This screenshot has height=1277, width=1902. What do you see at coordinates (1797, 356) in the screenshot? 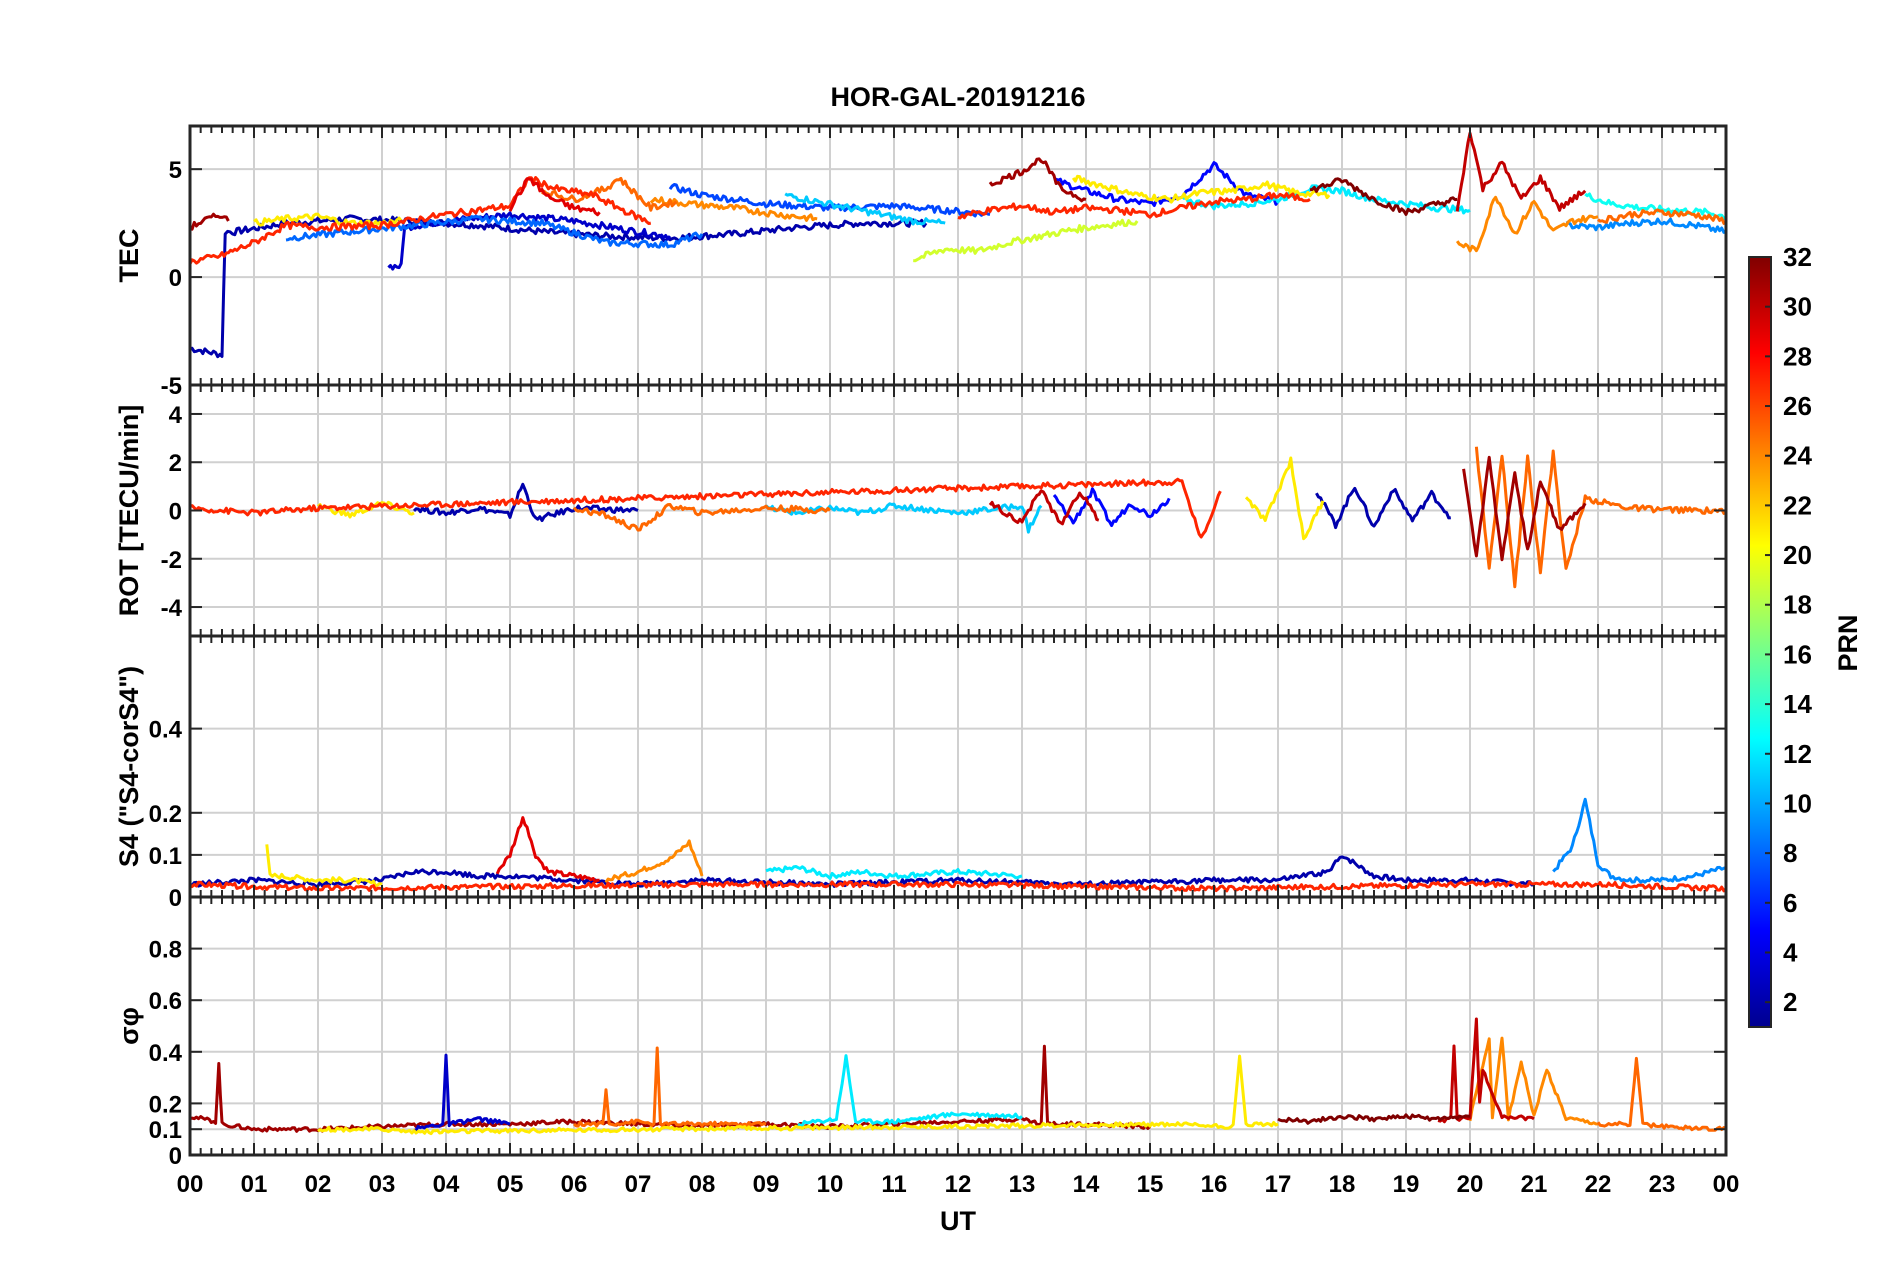
I see `colorbar-tick-label: 28` at bounding box center [1797, 356].